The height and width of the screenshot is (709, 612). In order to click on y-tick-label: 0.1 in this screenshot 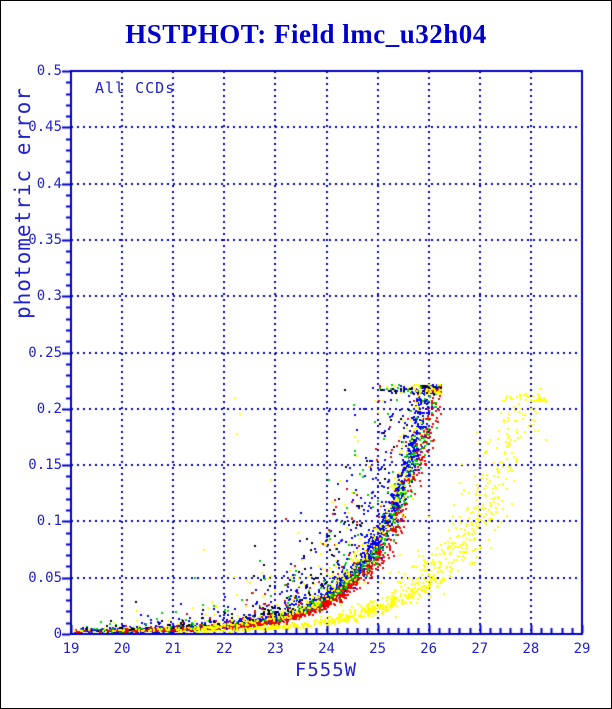, I will do `click(49, 521)`.